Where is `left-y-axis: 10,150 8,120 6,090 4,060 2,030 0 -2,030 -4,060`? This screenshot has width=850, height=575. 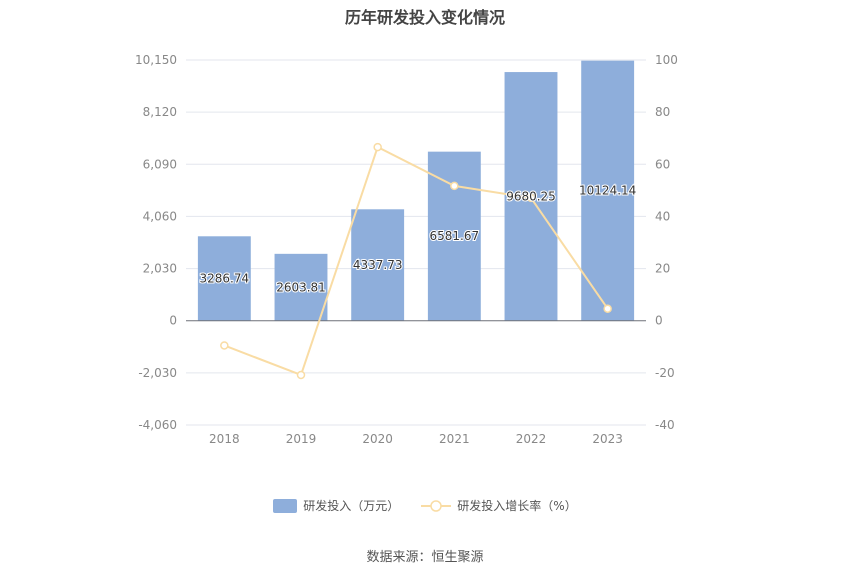 left-y-axis: 10,150 8,120 6,090 4,060 2,030 0 -2,030 -4,060 is located at coordinates (156, 242).